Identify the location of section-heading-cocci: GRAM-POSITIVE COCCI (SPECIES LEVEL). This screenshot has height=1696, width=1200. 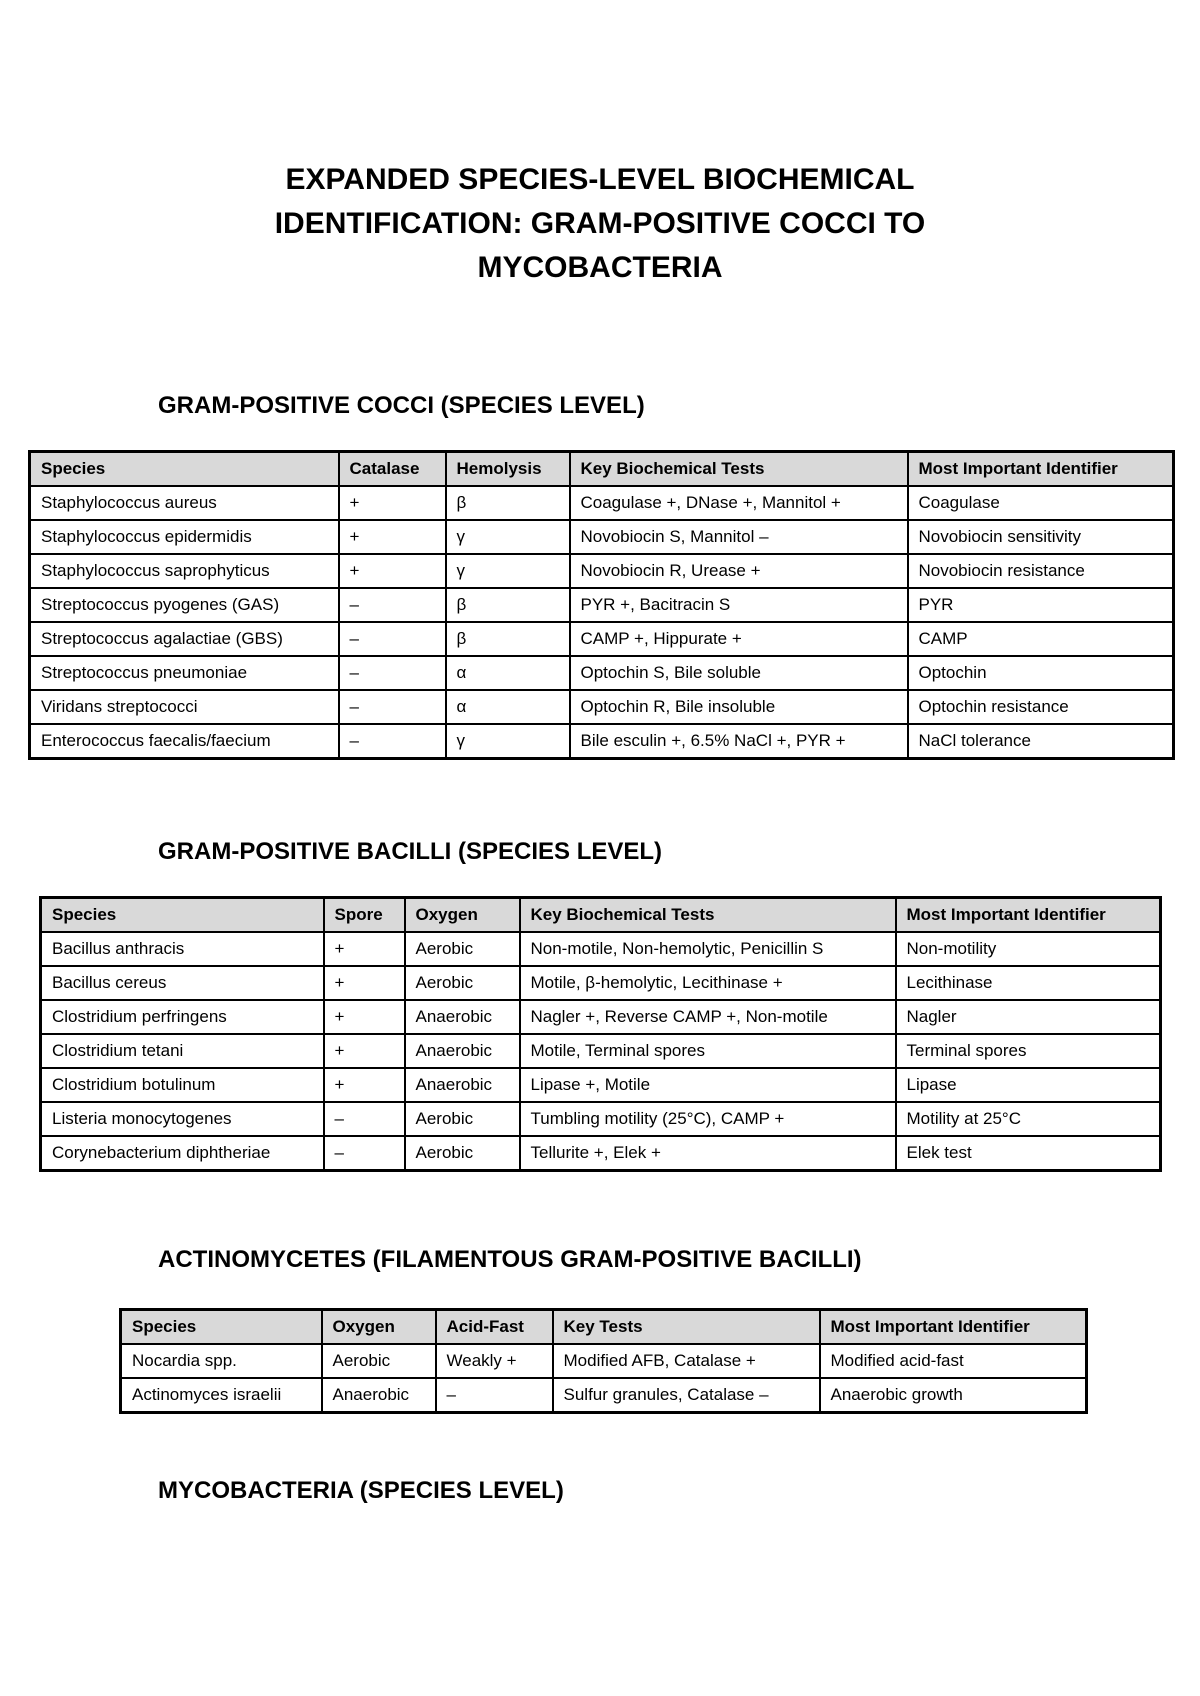
(401, 405).